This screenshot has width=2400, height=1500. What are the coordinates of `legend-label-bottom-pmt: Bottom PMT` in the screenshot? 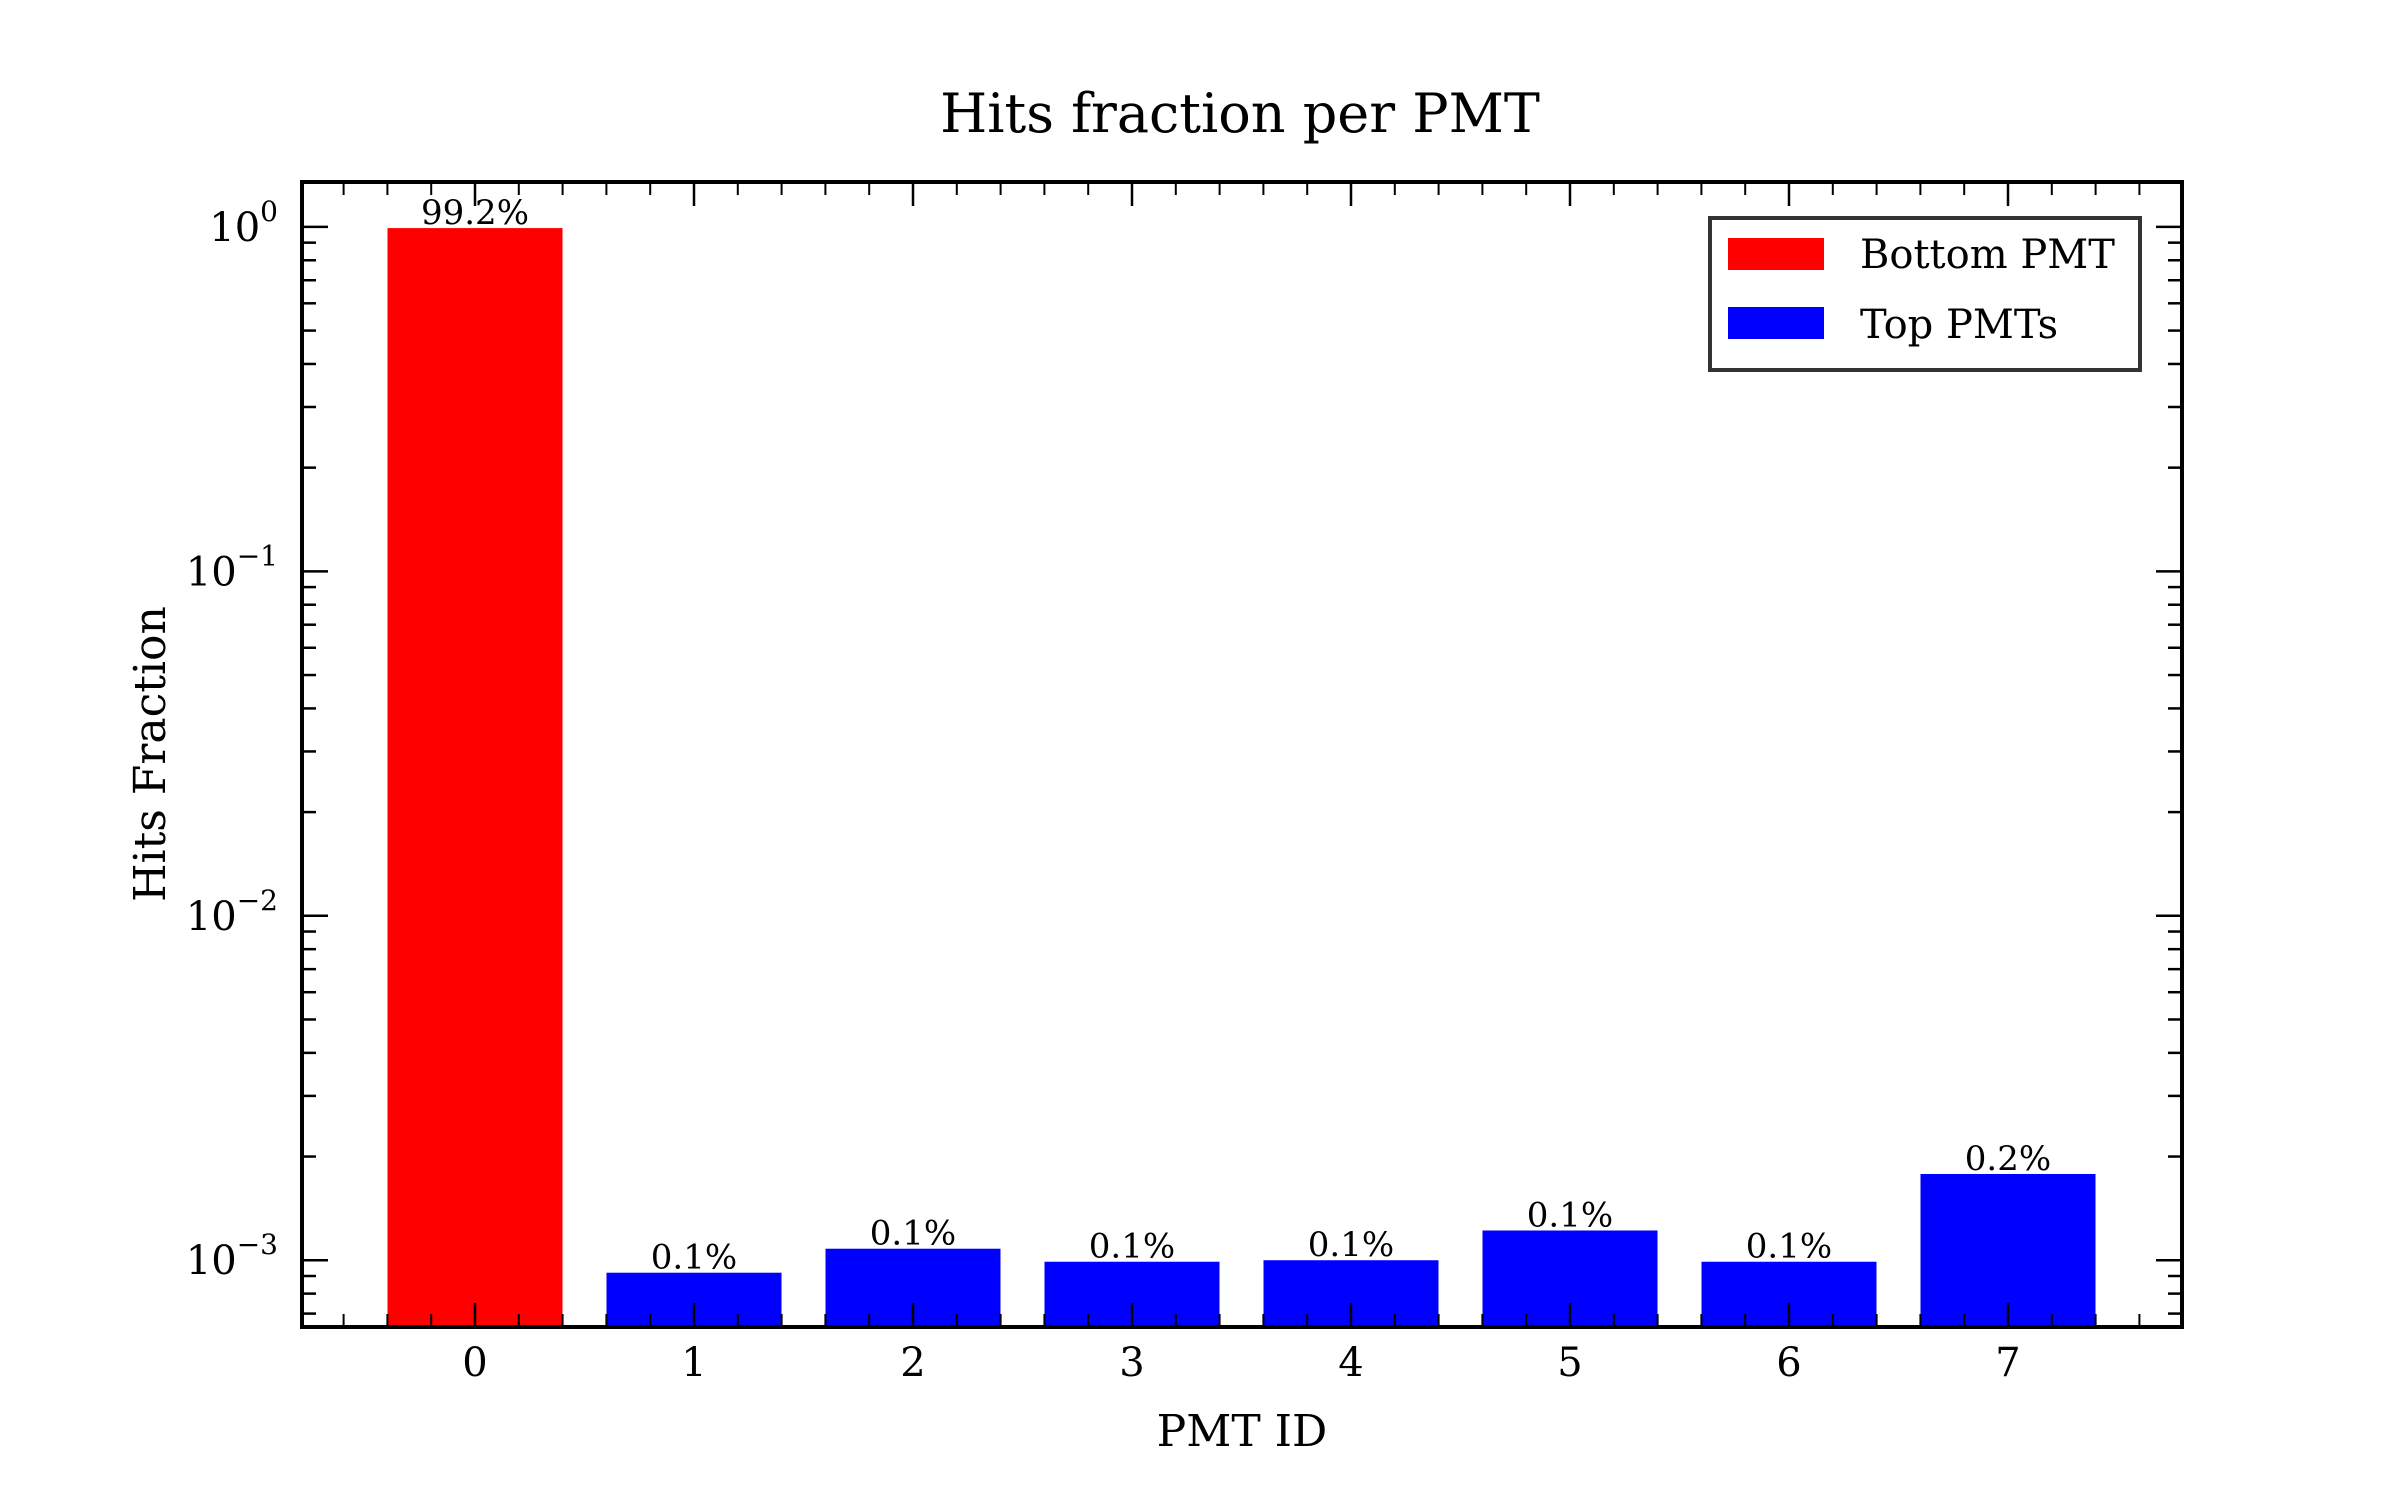 It's located at (1987, 255).